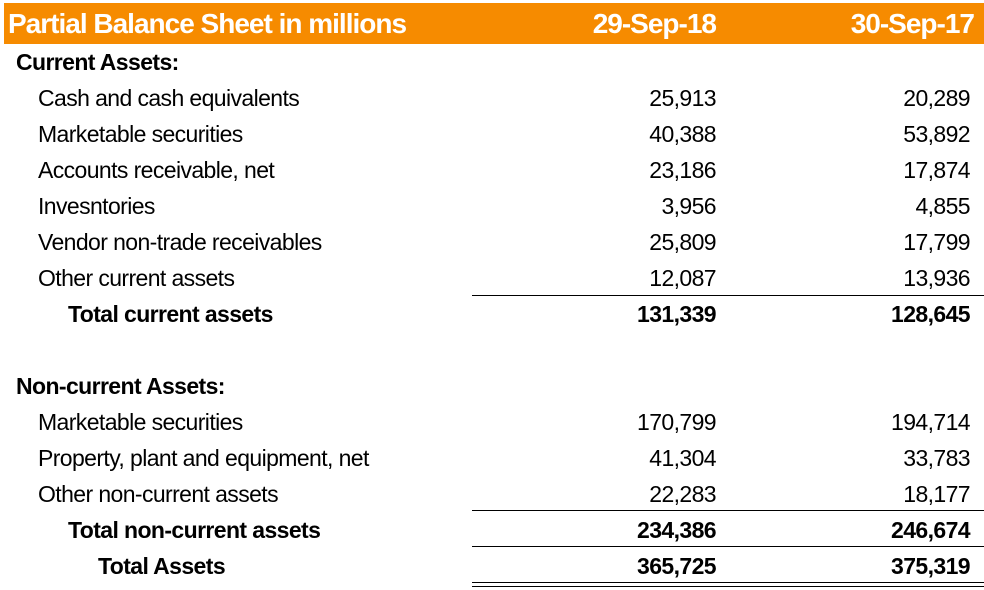 This screenshot has width=984, height=590. Describe the element at coordinates (492, 278) in the screenshot. I see `table-row: Other current assets 12,087 13,936` at that location.